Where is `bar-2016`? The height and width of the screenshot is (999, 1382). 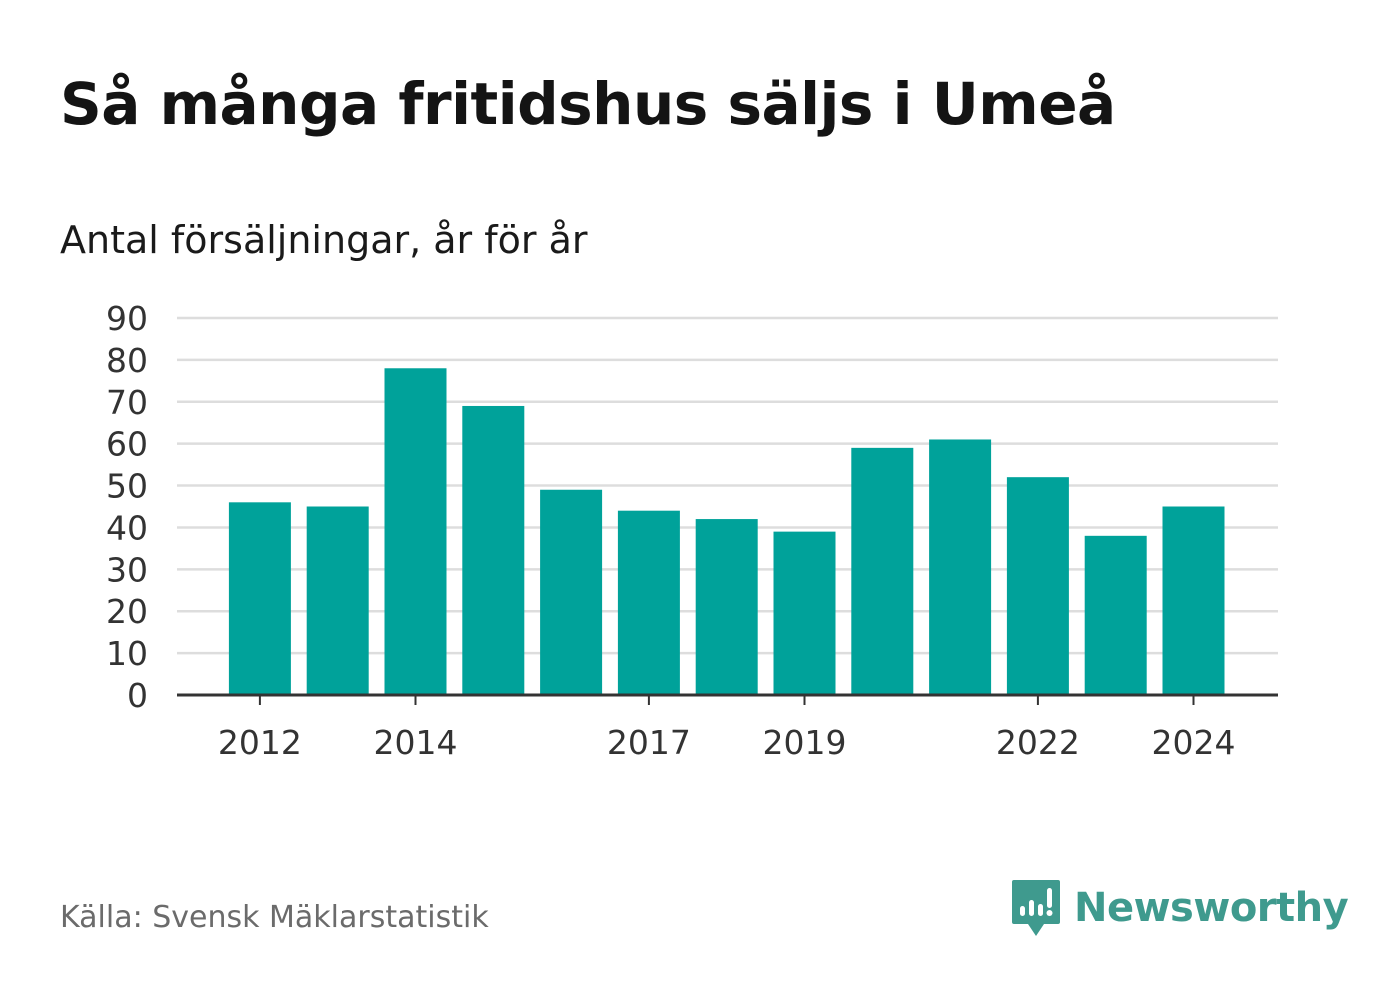 bar-2016 is located at coordinates (571, 592).